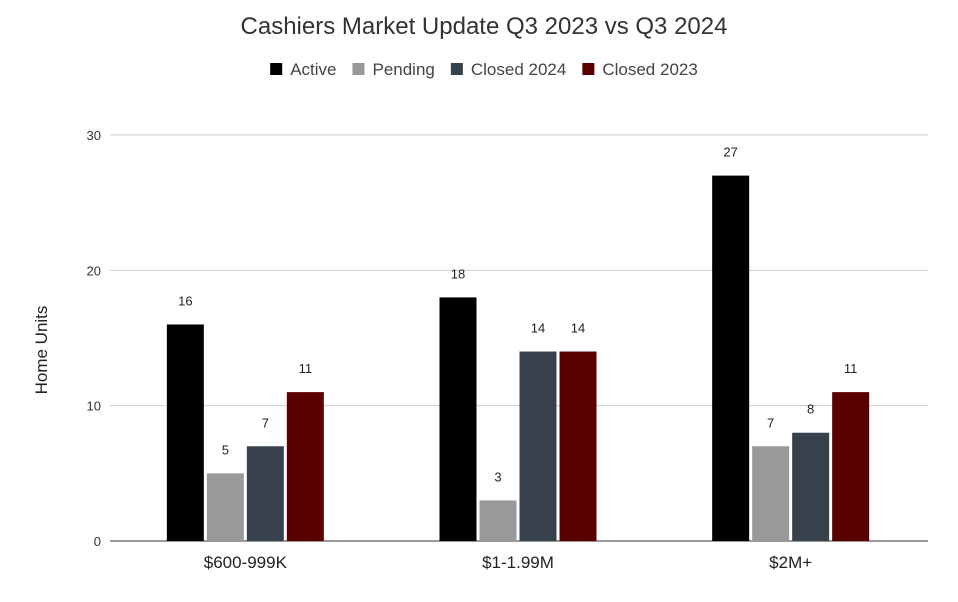  I want to click on x-axis-categories: $600-999K $1-1.99M $2M+, so click(508, 562).